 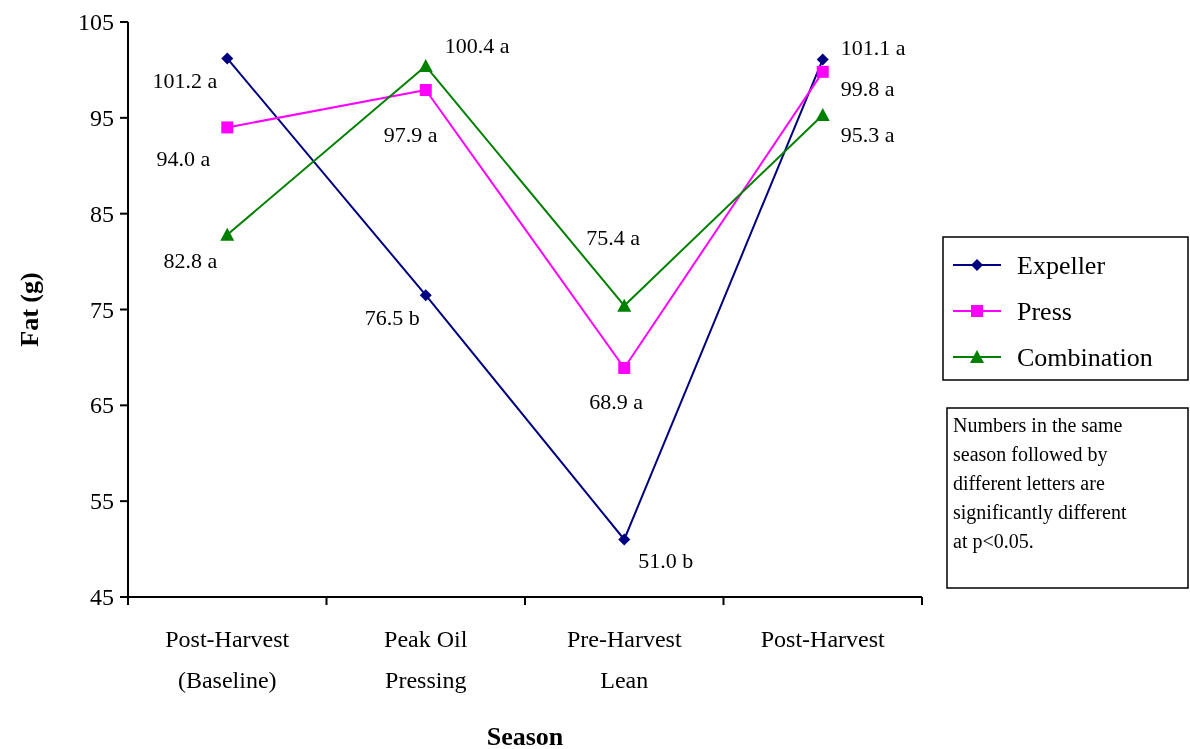 What do you see at coordinates (426, 659) in the screenshot?
I see `x-tick-label: Peak Oil Pressing` at bounding box center [426, 659].